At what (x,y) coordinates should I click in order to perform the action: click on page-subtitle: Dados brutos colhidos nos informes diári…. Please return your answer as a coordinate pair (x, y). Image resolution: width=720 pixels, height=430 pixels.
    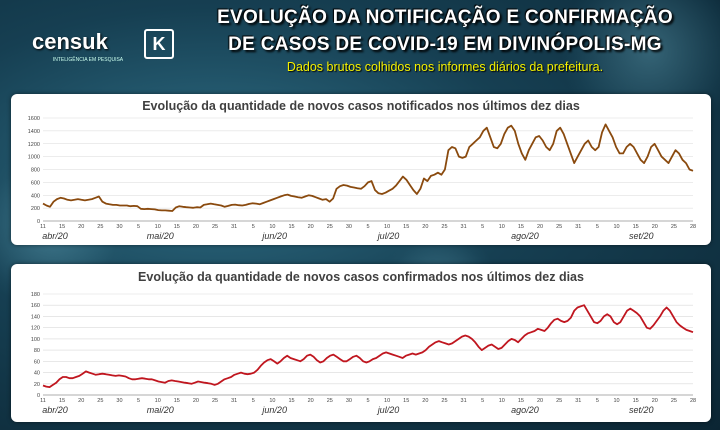
    Looking at the image, I should click on (445, 67).